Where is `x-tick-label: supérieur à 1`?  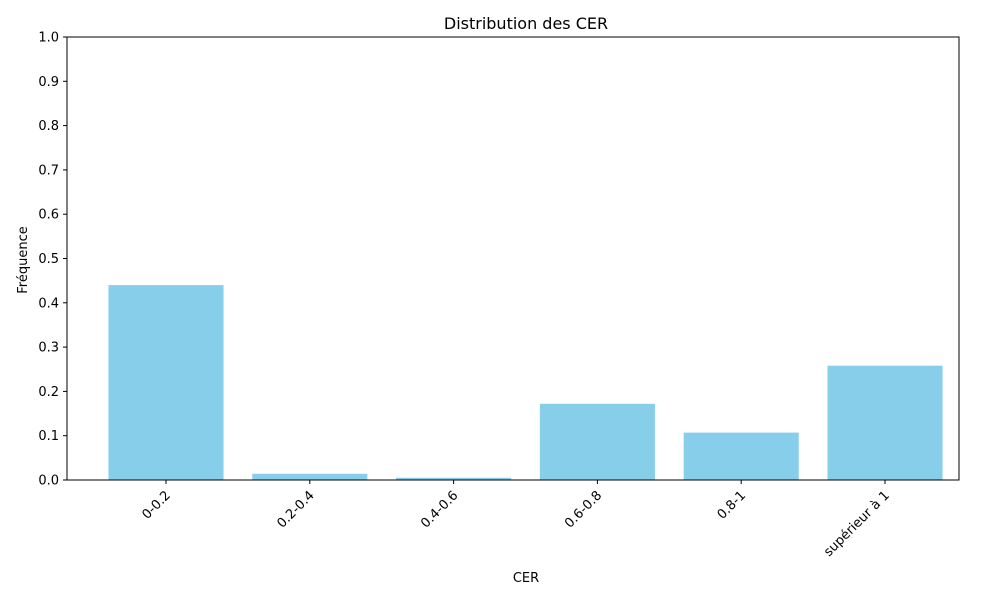
x-tick-label: supérieur à 1 is located at coordinates (857, 524).